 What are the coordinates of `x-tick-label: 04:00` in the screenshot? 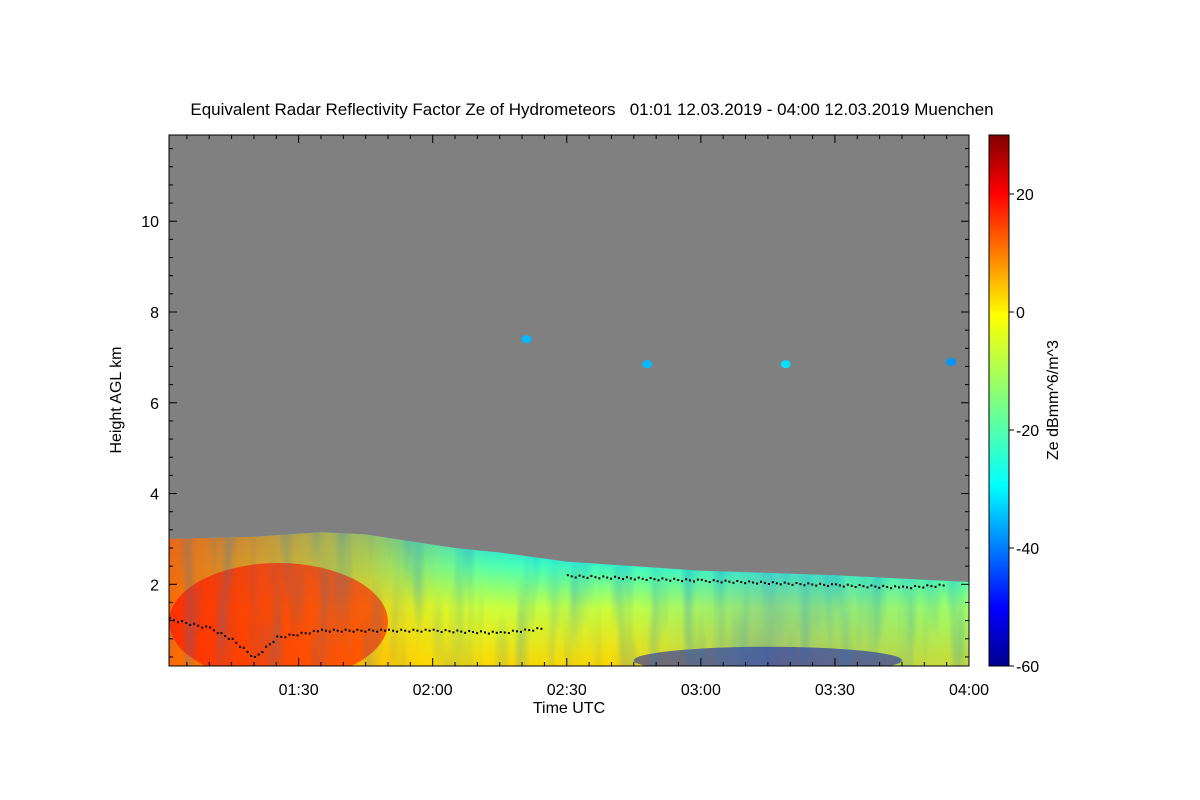 It's located at (969, 690).